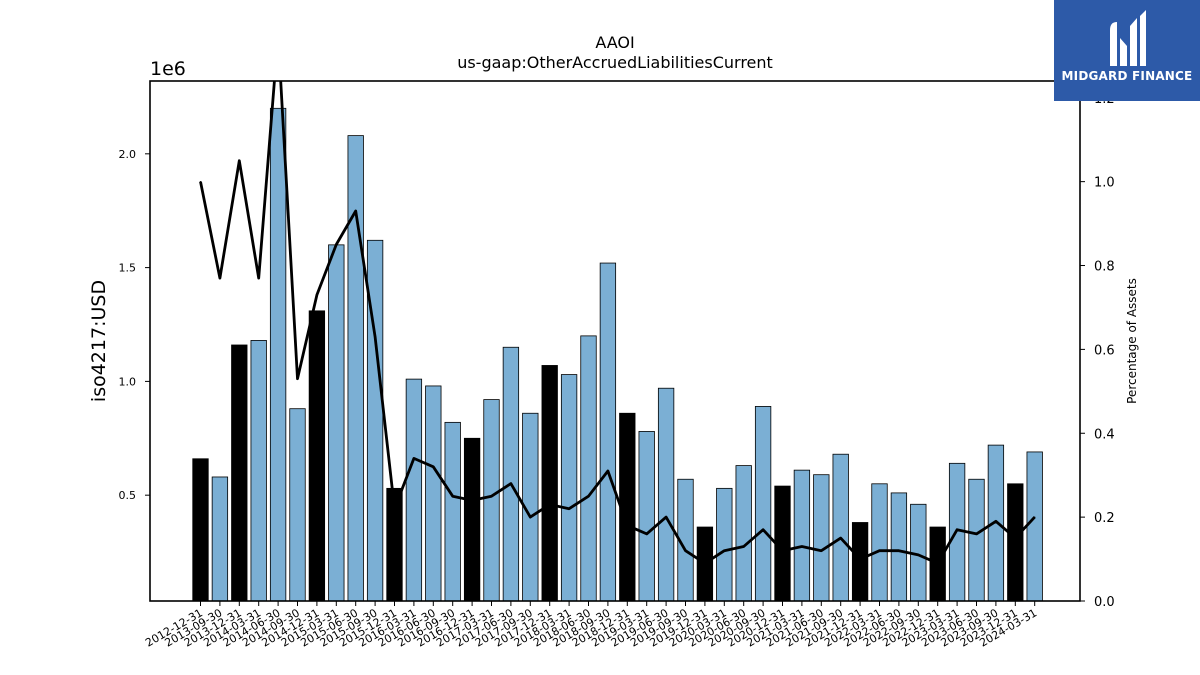 The image size is (1200, 675). Describe the element at coordinates (1132, 341) in the screenshot. I see `y2-axis-label: Percentage of Assets` at that location.